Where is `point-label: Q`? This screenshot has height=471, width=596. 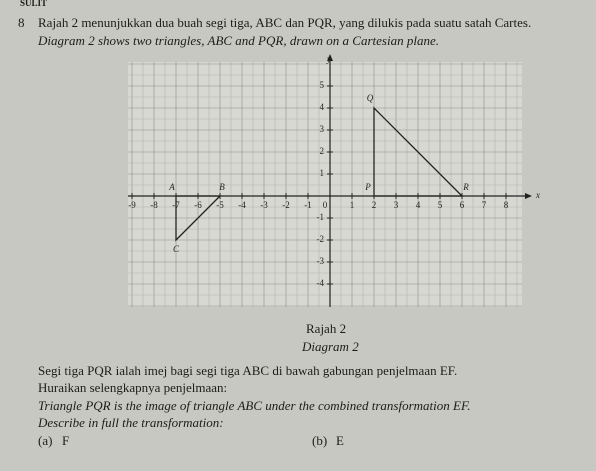
point-label: Q is located at coordinates (370, 98).